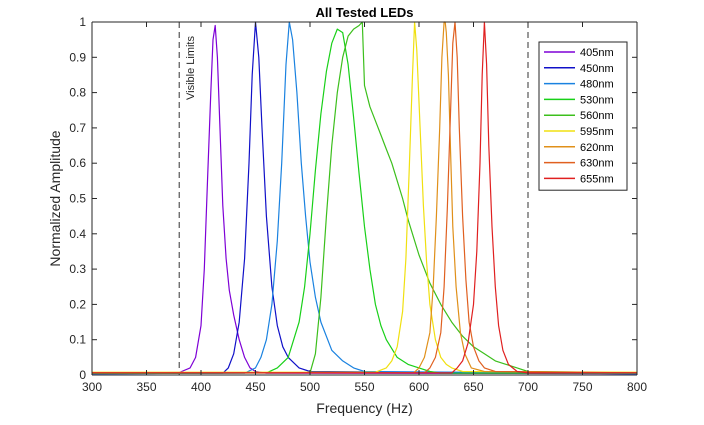 The image size is (704, 425). Describe the element at coordinates (82, 375) in the screenshot. I see `y-tick-label: 0` at that location.